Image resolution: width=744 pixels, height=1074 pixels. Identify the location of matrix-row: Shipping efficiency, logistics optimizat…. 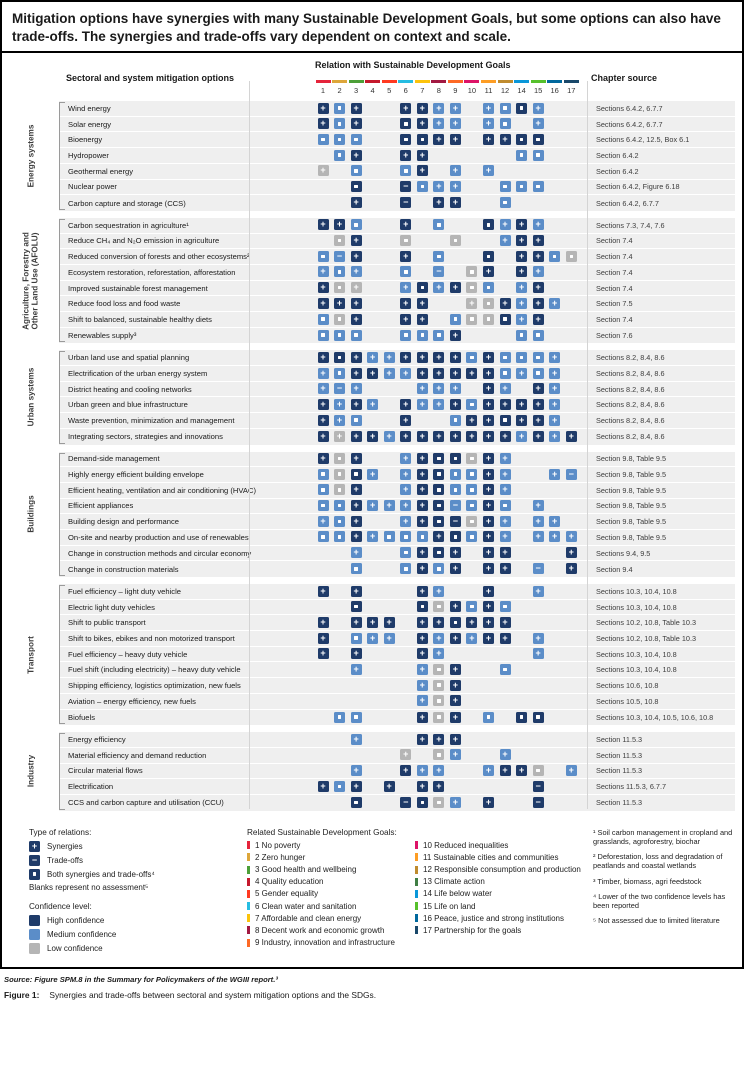
(397, 686).